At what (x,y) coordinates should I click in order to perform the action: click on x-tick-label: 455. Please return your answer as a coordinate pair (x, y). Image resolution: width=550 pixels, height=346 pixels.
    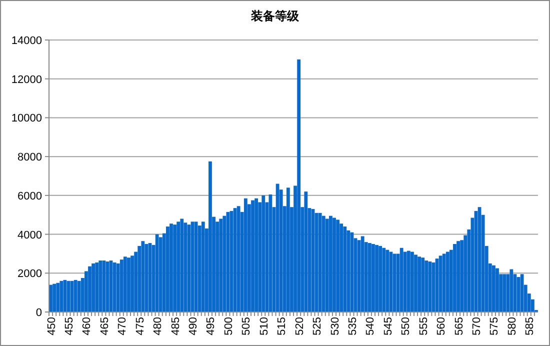
    Looking at the image, I should click on (69, 326).